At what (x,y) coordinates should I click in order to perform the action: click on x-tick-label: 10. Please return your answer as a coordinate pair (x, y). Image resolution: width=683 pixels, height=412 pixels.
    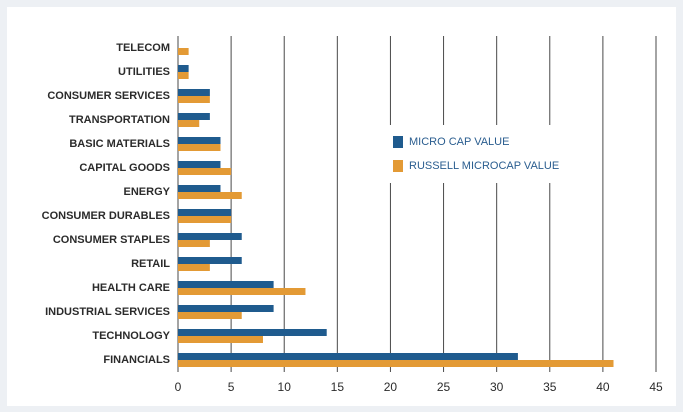
    Looking at the image, I should click on (285, 387).